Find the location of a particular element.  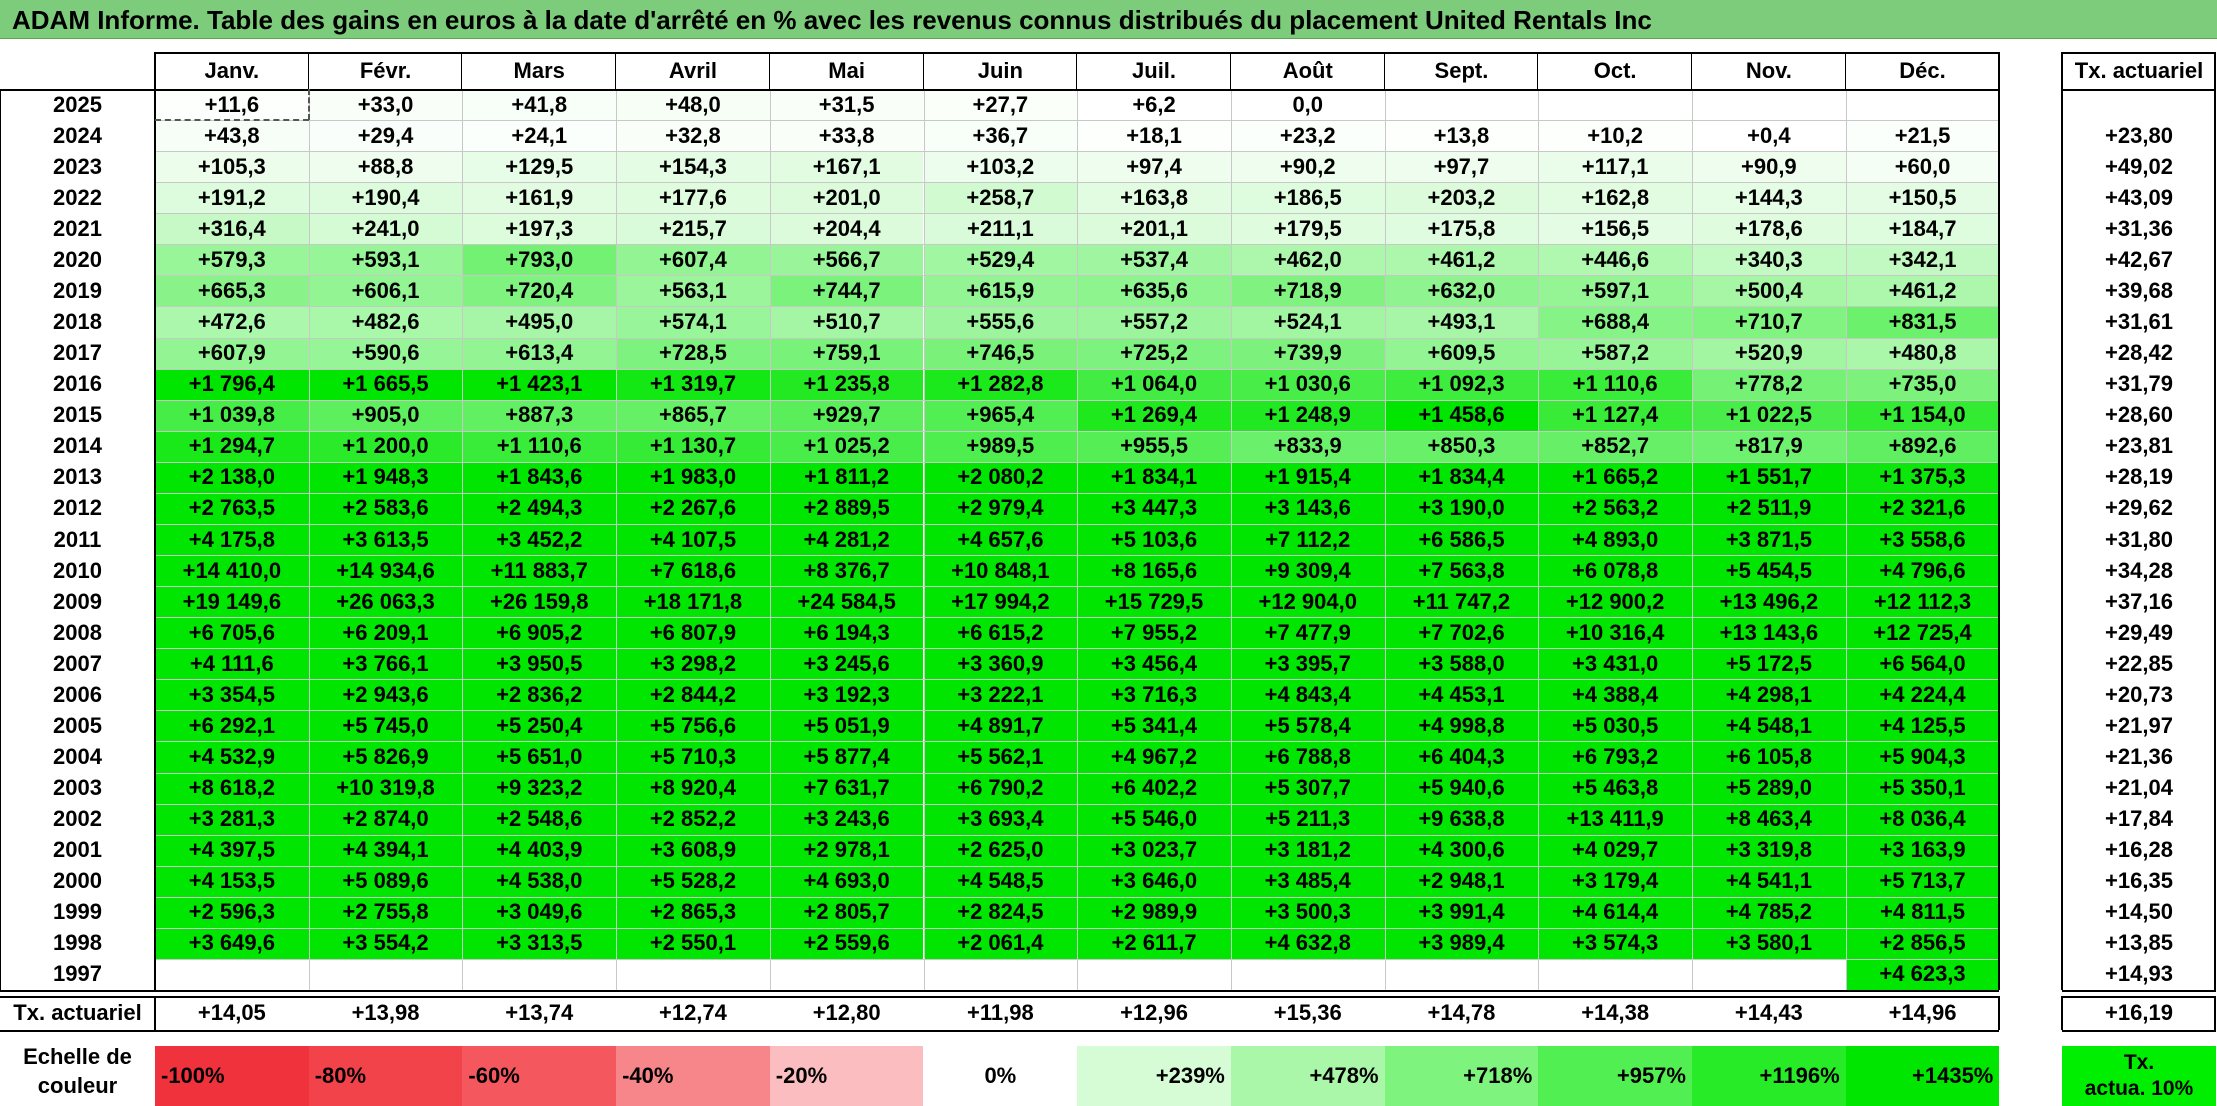

gain-cell: +563,1 is located at coordinates (693, 291).